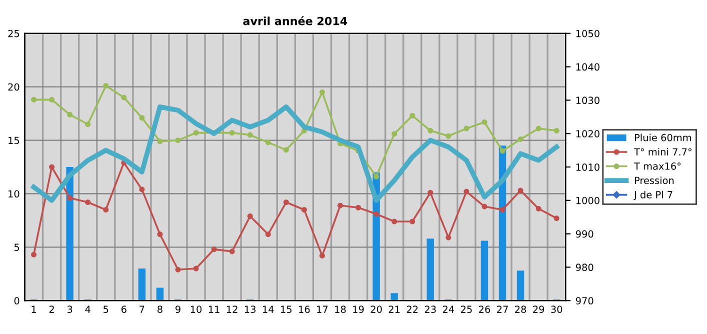 Image resolution: width=707 pixels, height=334 pixels. Describe the element at coordinates (14, 140) in the screenshot. I see `y-tick-label: 15` at that location.